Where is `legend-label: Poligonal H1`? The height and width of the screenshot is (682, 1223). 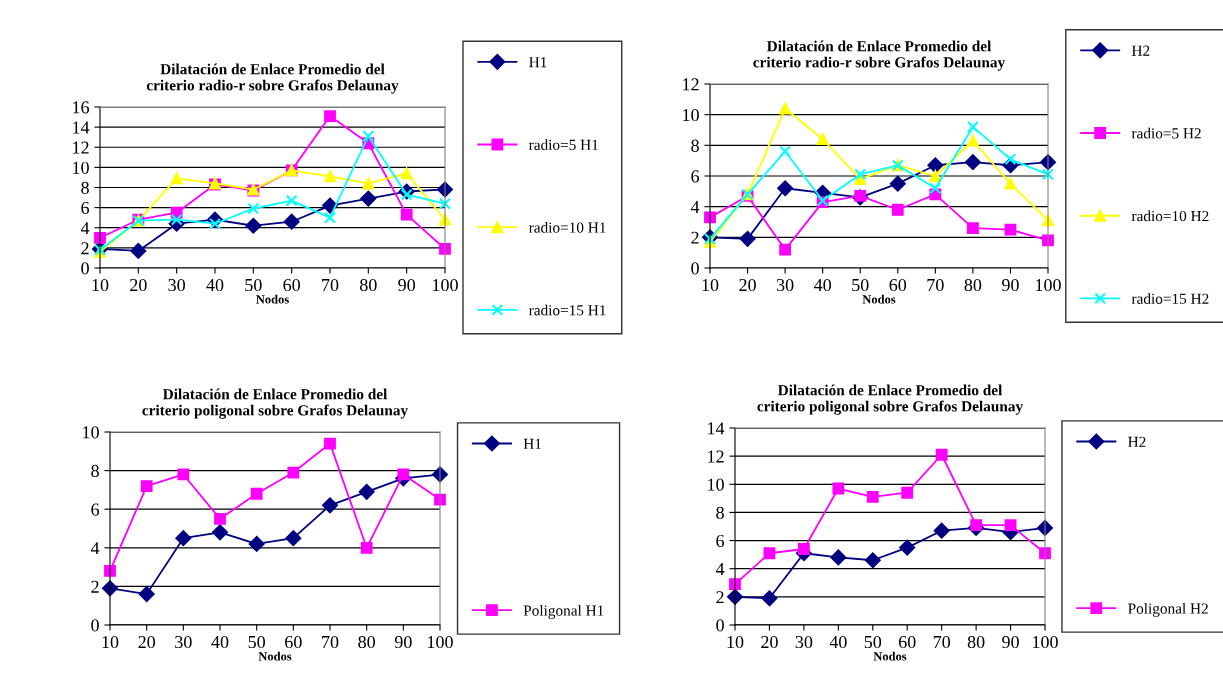 legend-label: Poligonal H1 is located at coordinates (563, 611).